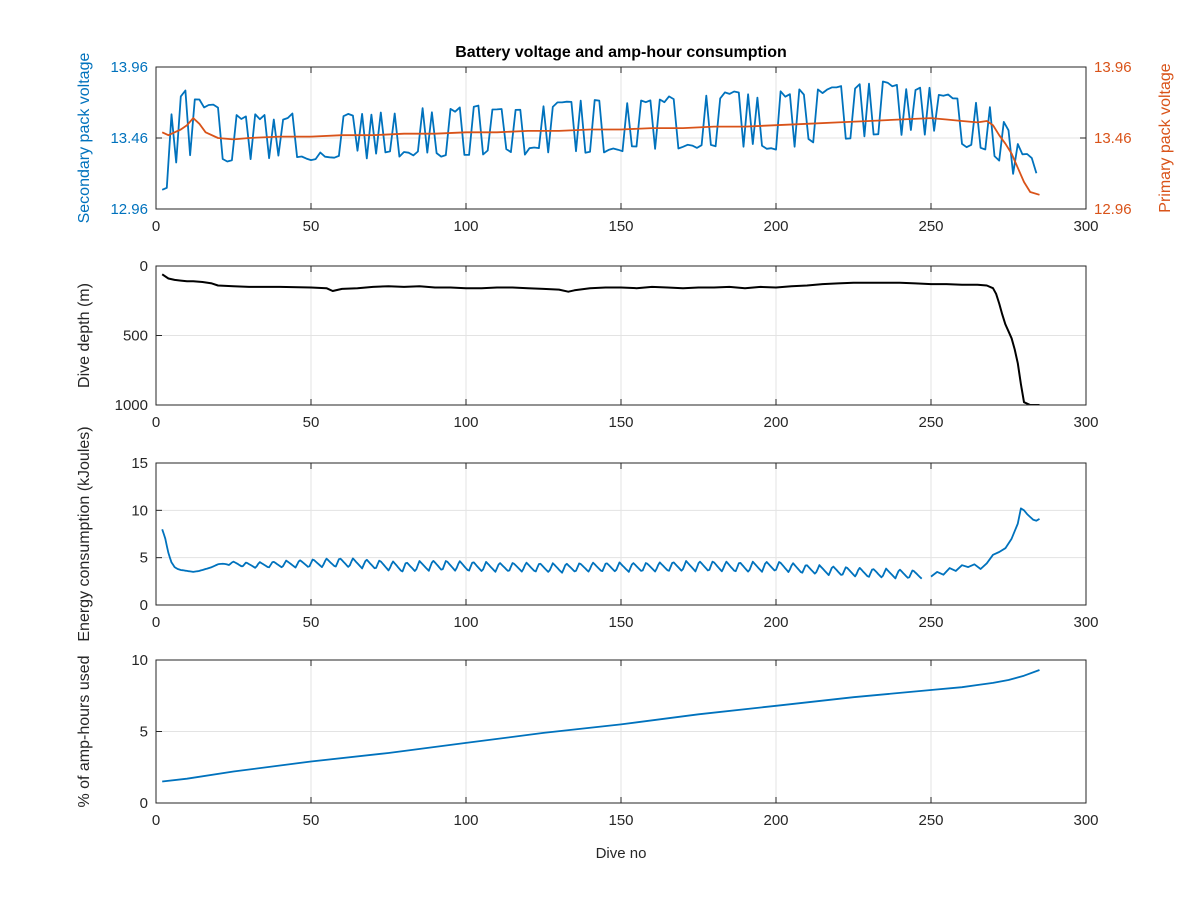  Describe the element at coordinates (1113, 67) in the screenshot. I see `y-tick-label-right: 13.96` at that location.